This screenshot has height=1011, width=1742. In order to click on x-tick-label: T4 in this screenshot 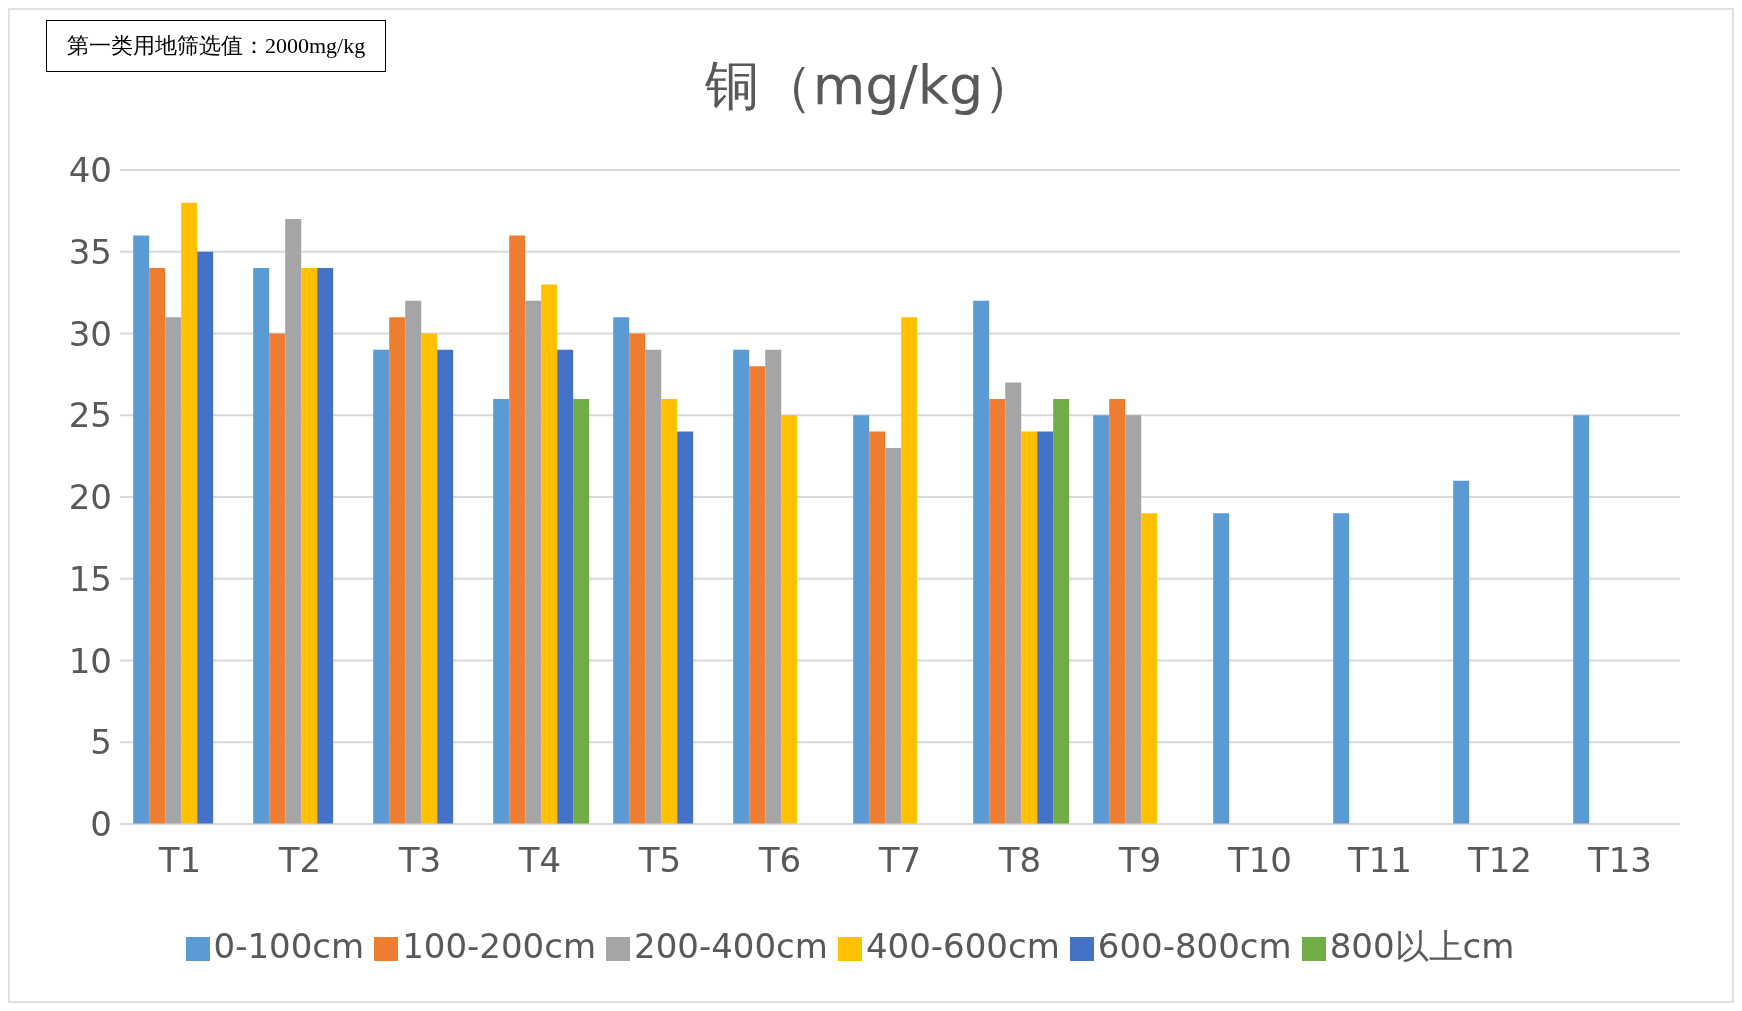, I will do `click(539, 860)`.